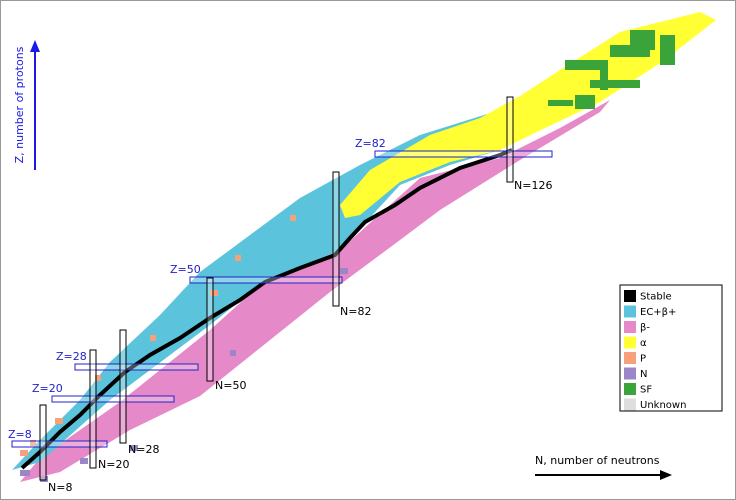  Describe the element at coordinates (658, 312) in the screenshot. I see `legend-label: EC+β+` at that location.